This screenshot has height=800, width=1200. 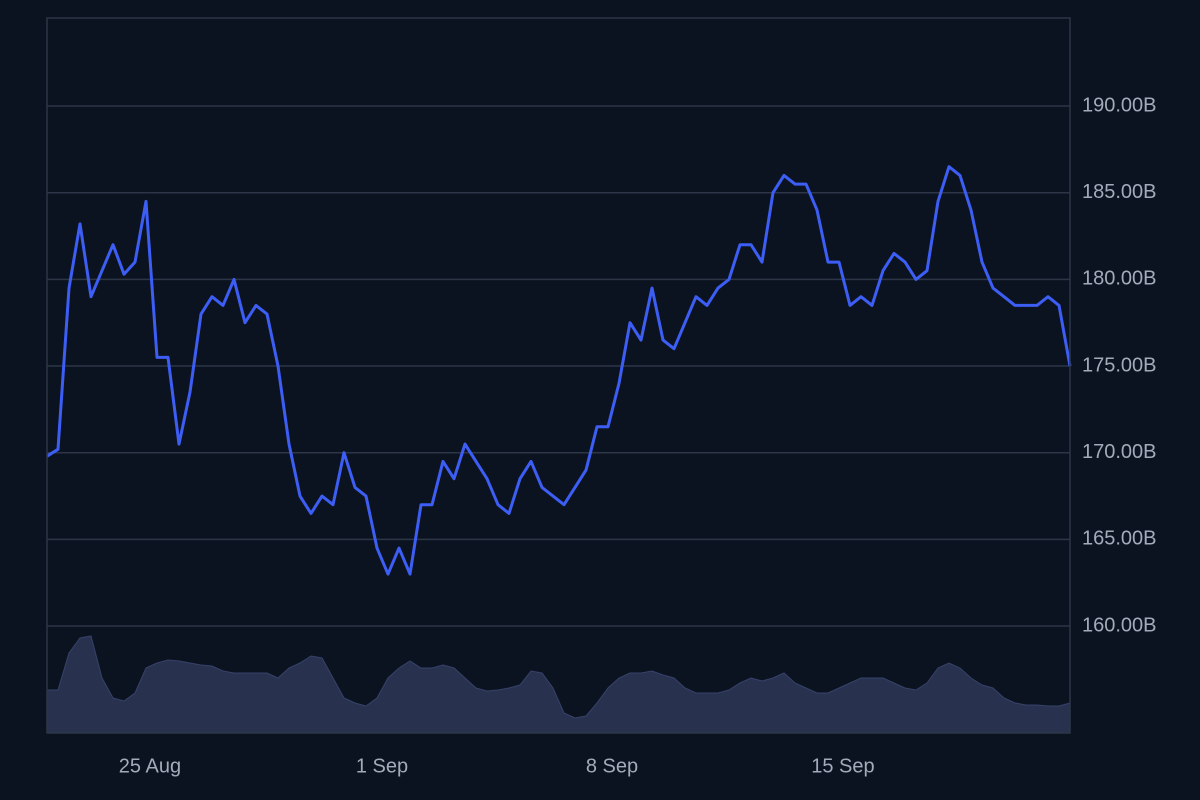 I want to click on volume-area, so click(x=558, y=684).